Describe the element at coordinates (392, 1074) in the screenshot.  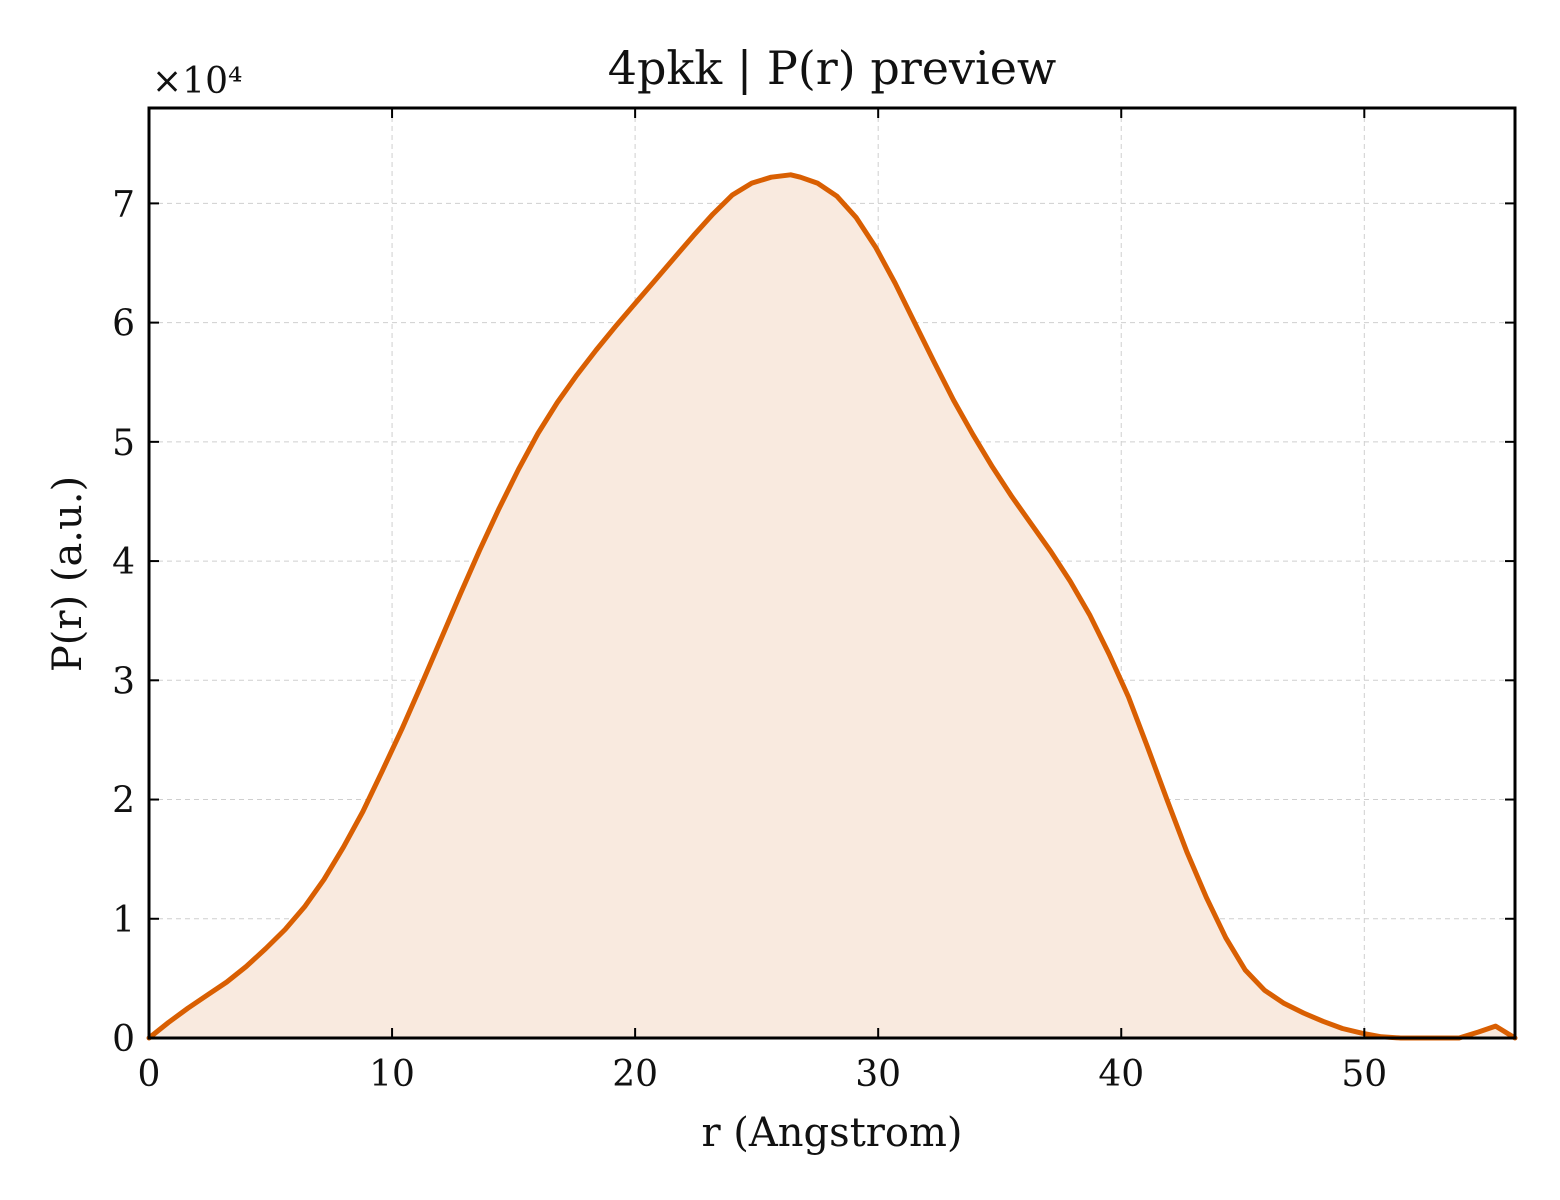
I see `x-tick-label: 10` at that location.